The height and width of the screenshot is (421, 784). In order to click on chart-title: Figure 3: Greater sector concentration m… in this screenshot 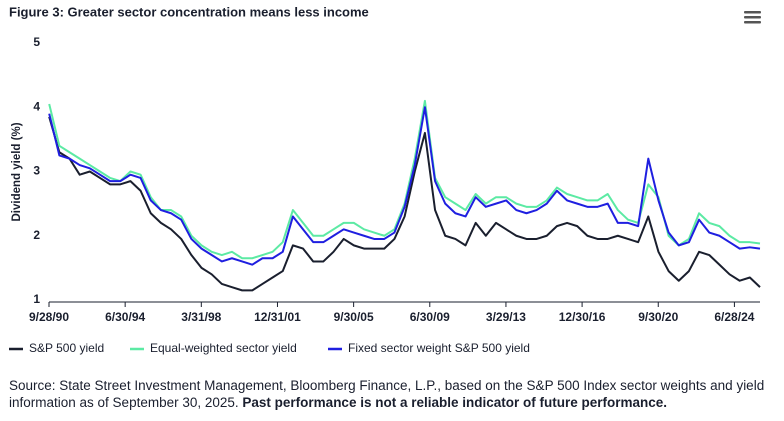, I will do `click(189, 11)`.